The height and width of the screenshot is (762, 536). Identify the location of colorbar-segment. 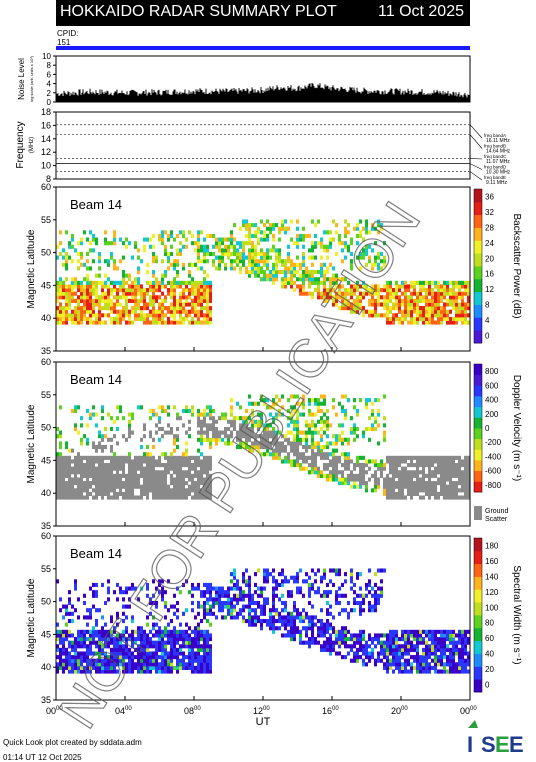
(478, 246).